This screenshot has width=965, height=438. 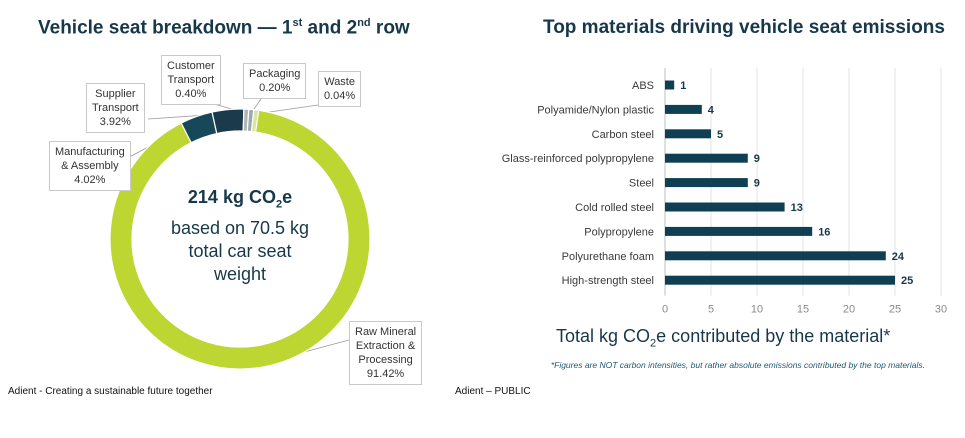 I want to click on x-tick-label: 20, so click(x=849, y=310).